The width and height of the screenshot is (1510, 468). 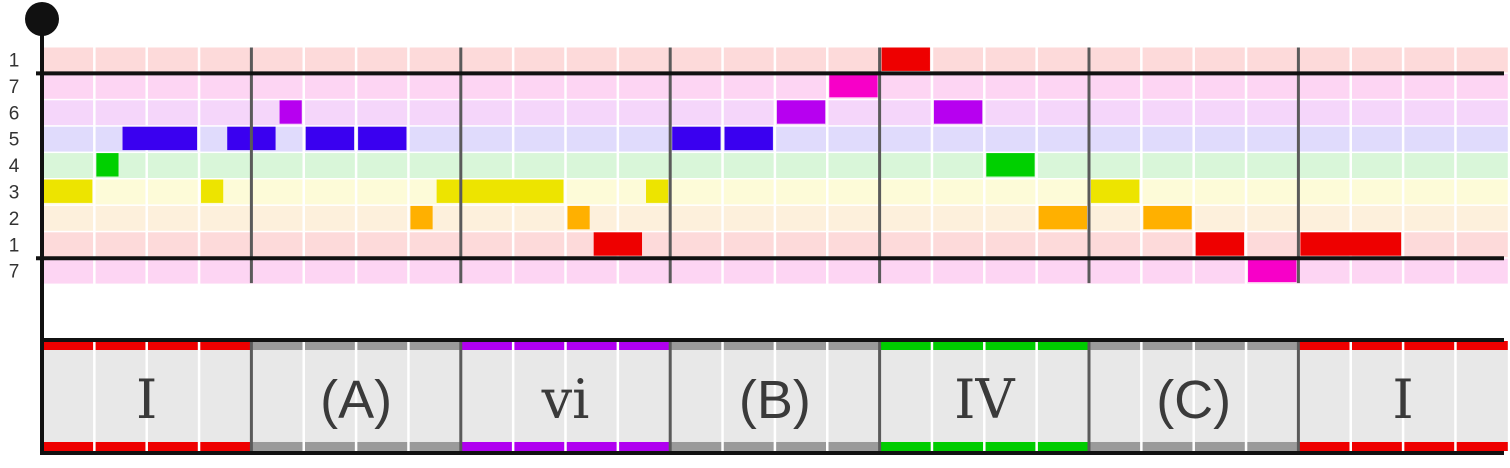 What do you see at coordinates (1193, 400) in the screenshot?
I see `chord-label: (C)` at bounding box center [1193, 400].